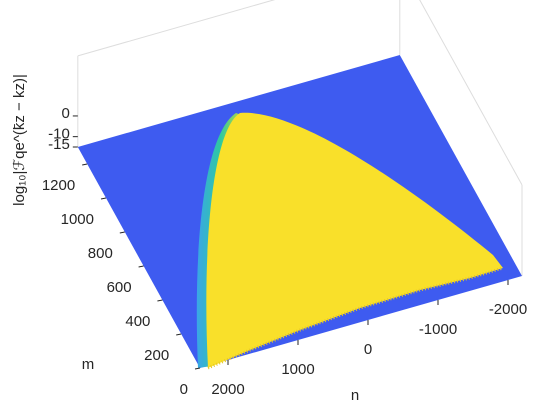 Image resolution: width=560 pixels, height=420 pixels. What do you see at coordinates (65, 113) in the screenshot?
I see `z-tick-label: 0` at bounding box center [65, 113].